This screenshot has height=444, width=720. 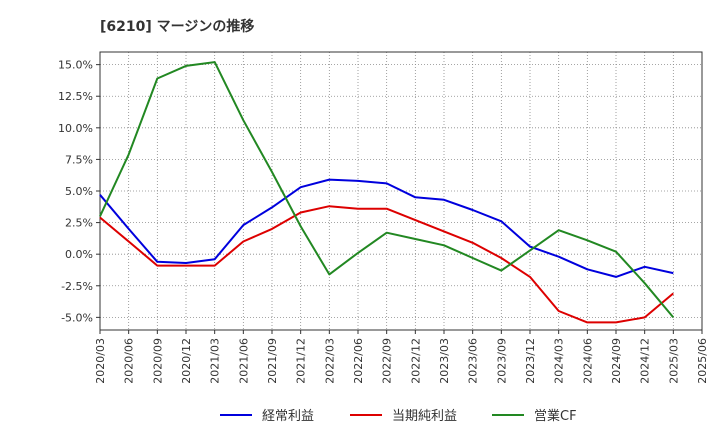 What do you see at coordinates (424, 416) in the screenshot?
I see `legend-label: 当期純利益` at bounding box center [424, 416].